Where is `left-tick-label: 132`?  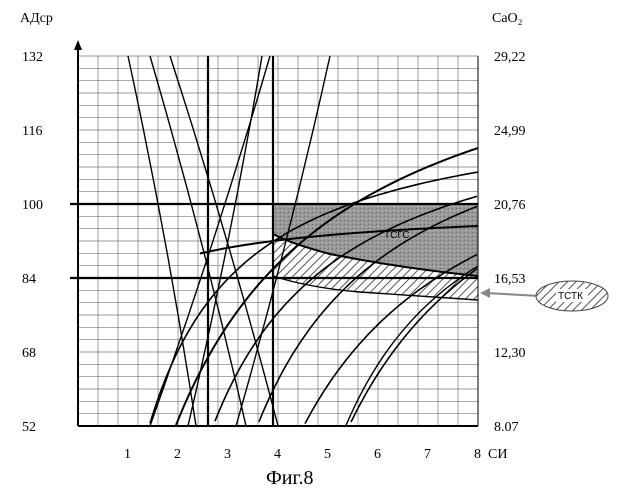
left-tick-label: 132 is located at coordinates (32, 57).